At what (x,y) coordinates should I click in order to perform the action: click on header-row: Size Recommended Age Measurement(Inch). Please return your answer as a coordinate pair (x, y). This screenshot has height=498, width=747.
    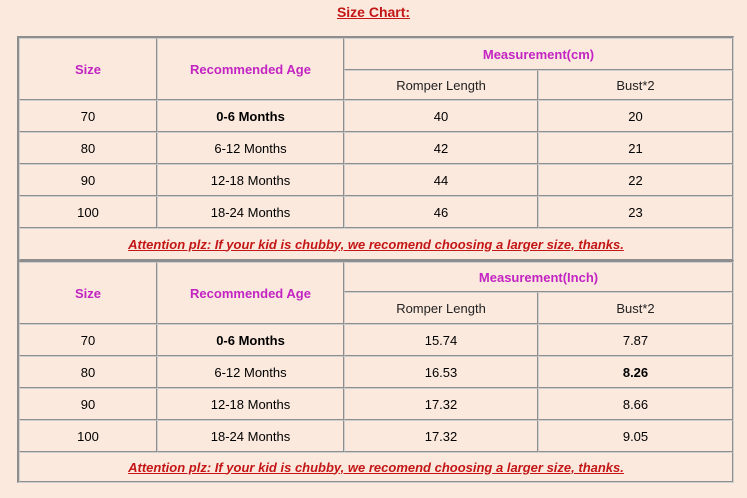
    Looking at the image, I should click on (376, 293).